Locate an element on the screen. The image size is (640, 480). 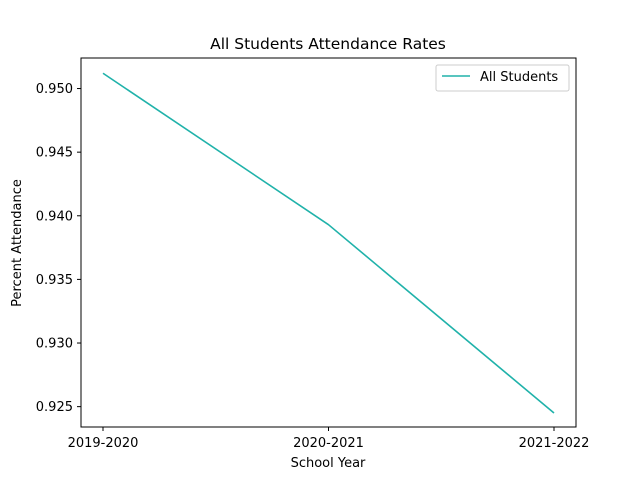
x-tick-label: 2019-2020 is located at coordinates (103, 443).